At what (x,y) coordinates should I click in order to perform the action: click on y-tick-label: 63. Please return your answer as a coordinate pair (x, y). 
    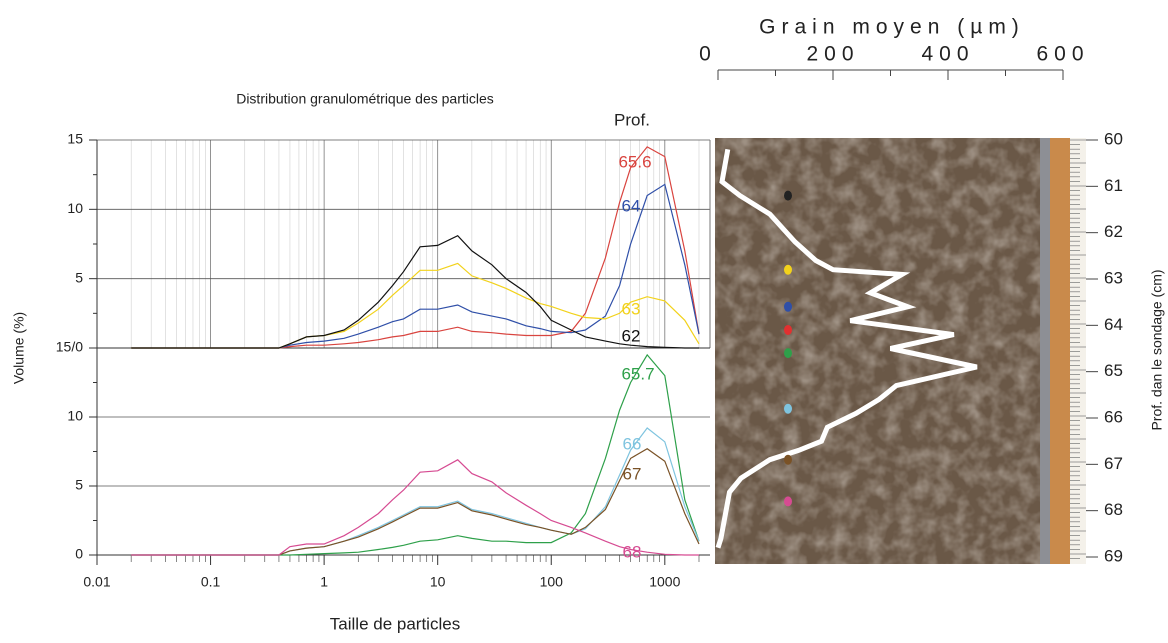
    Looking at the image, I should click on (1113, 277).